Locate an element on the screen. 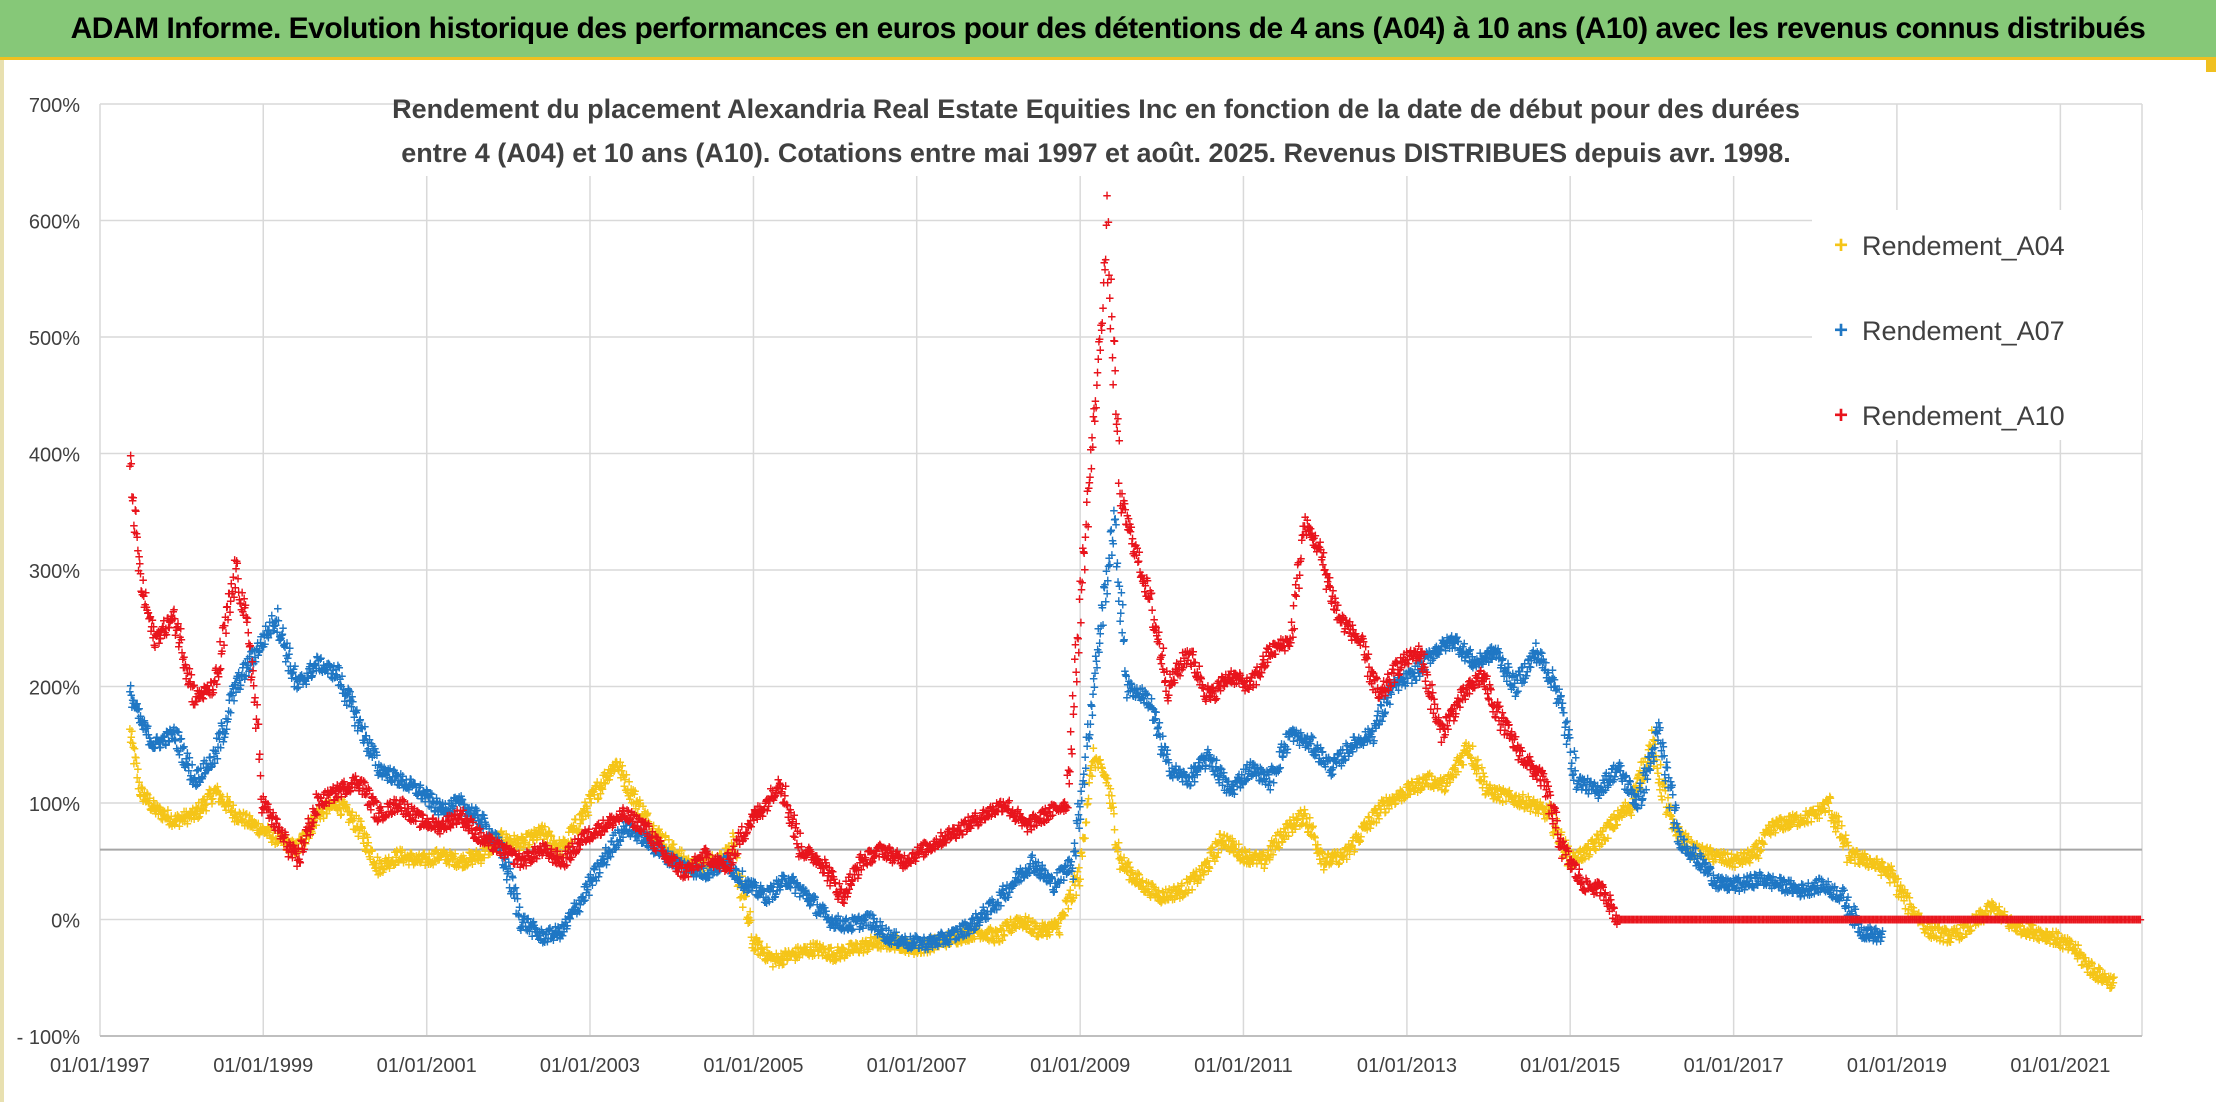  y-tick-label: 300% is located at coordinates (54, 572).